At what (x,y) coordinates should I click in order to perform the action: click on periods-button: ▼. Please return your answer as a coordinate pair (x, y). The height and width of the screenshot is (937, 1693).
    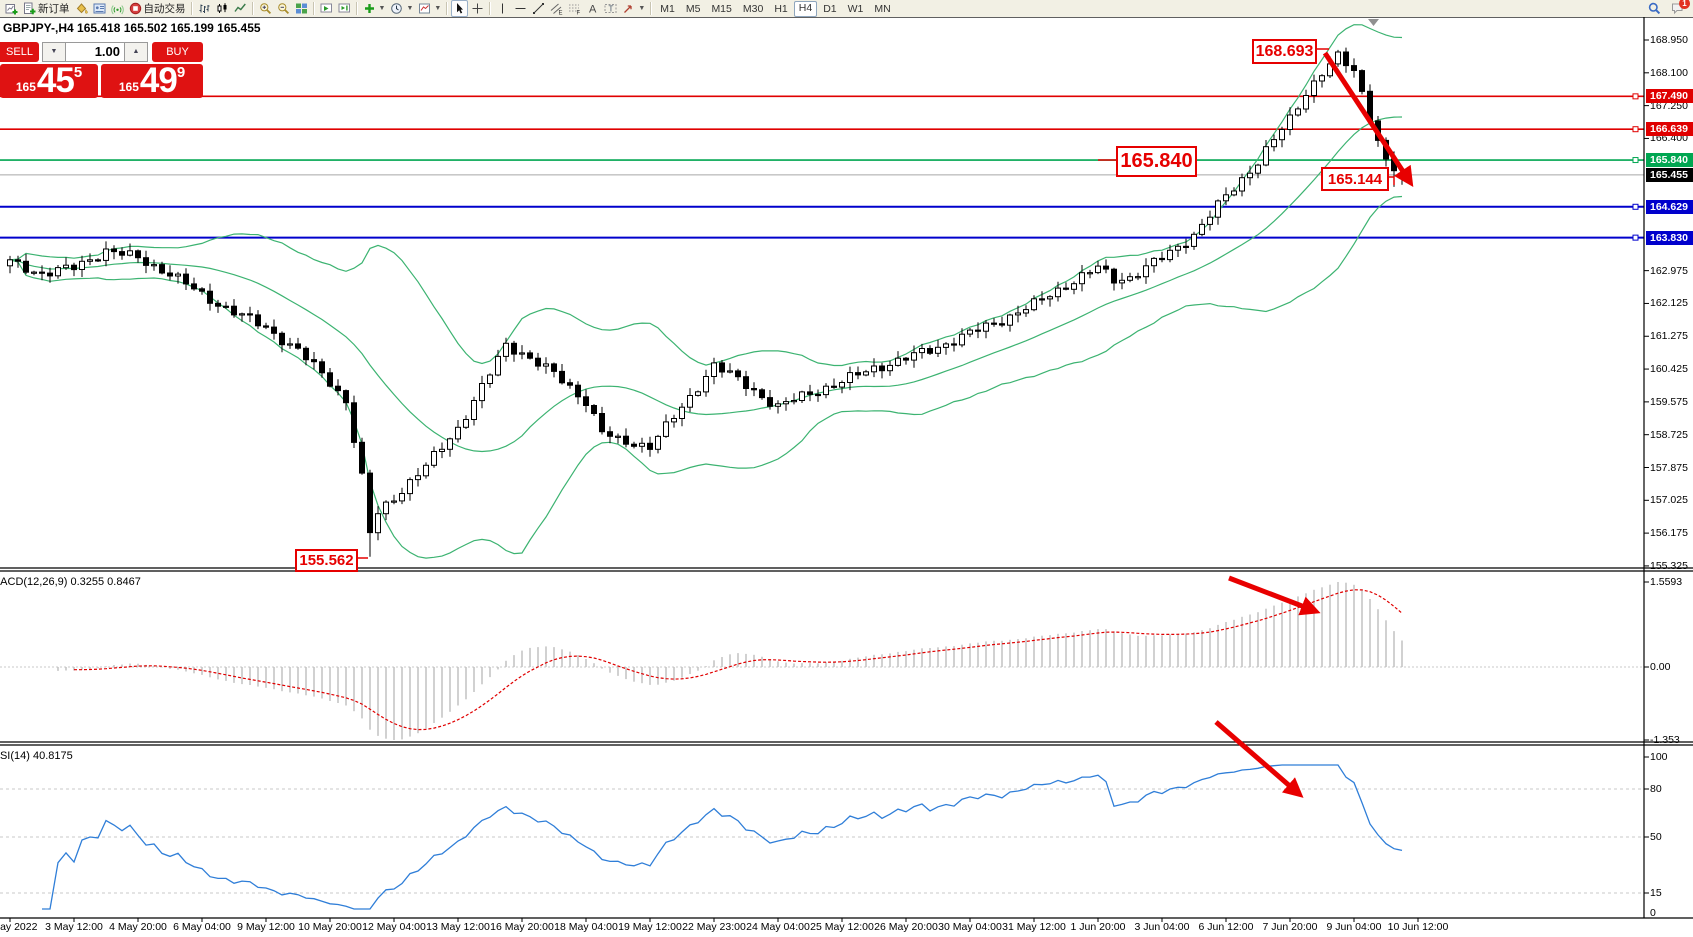
    Looking at the image, I should click on (401, 8).